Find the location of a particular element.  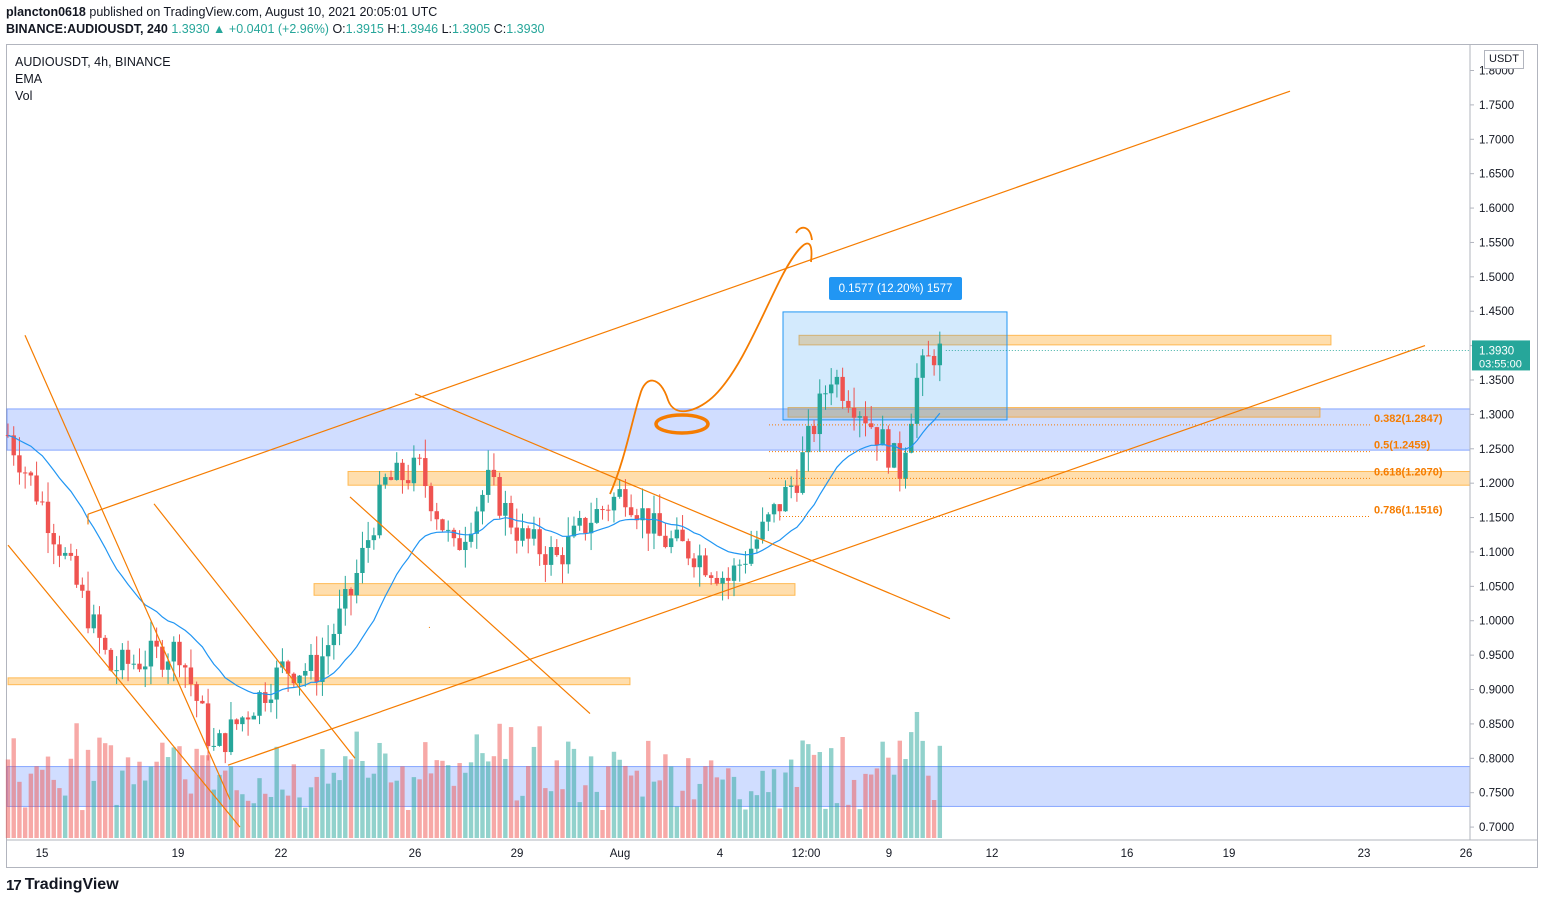

chart-legend: AUDIOUSDT, 4h, BINANCE EMA Vol is located at coordinates (93, 79).